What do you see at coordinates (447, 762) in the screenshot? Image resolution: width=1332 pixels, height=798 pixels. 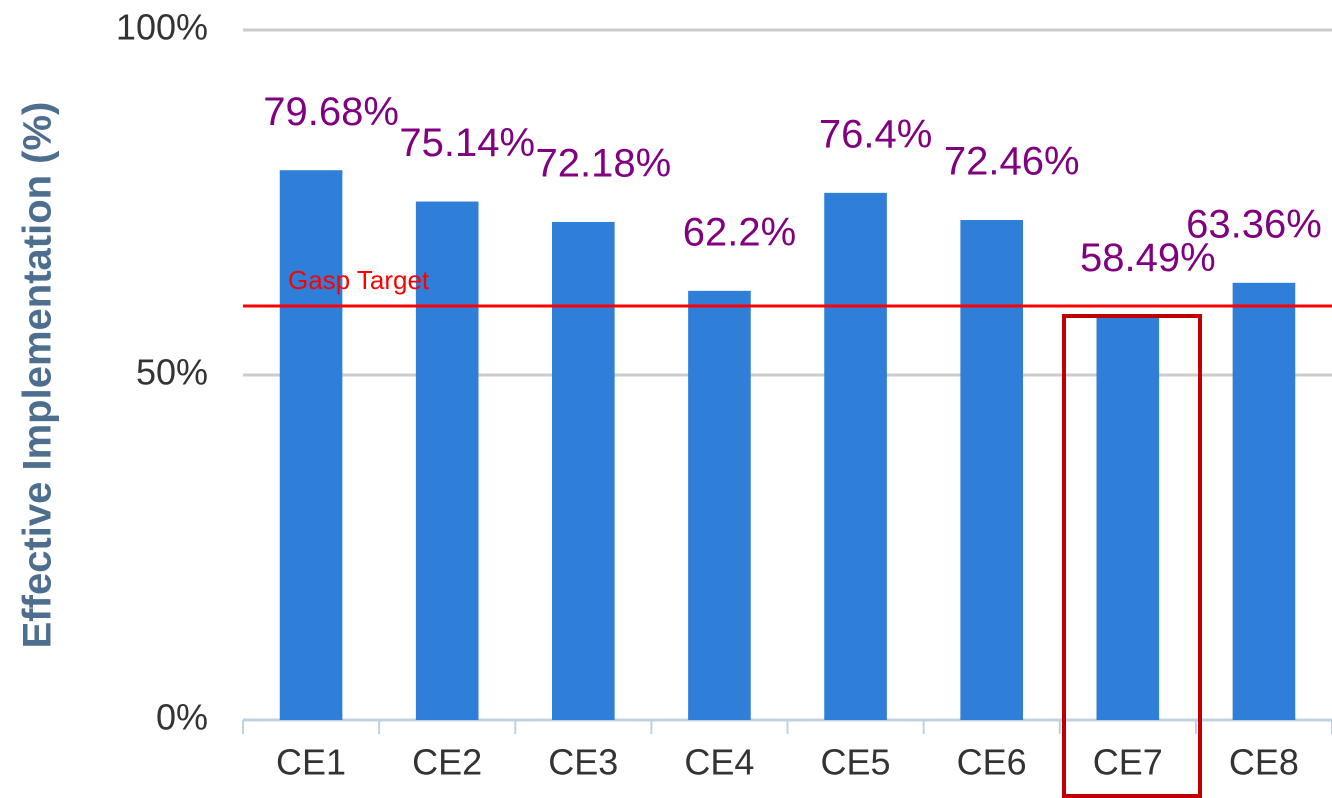 I see `x-tick-label: CE2` at bounding box center [447, 762].